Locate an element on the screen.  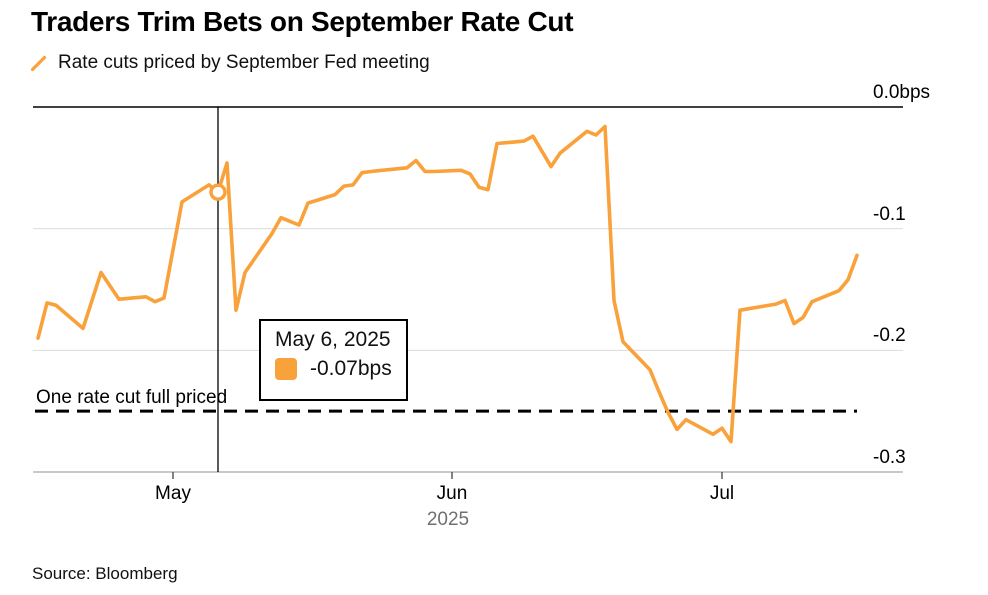
chart-title: Traders Trim Bets on September Rate Cut is located at coordinates (302, 21).